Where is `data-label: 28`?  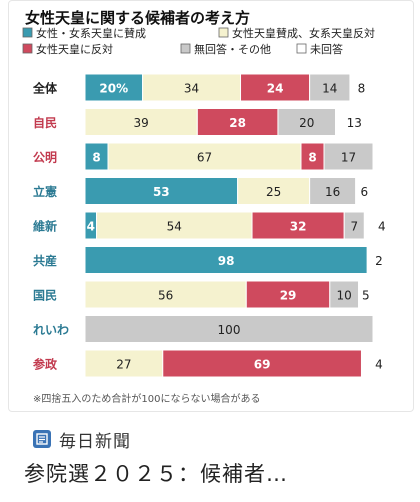 data-label: 28 is located at coordinates (237, 123).